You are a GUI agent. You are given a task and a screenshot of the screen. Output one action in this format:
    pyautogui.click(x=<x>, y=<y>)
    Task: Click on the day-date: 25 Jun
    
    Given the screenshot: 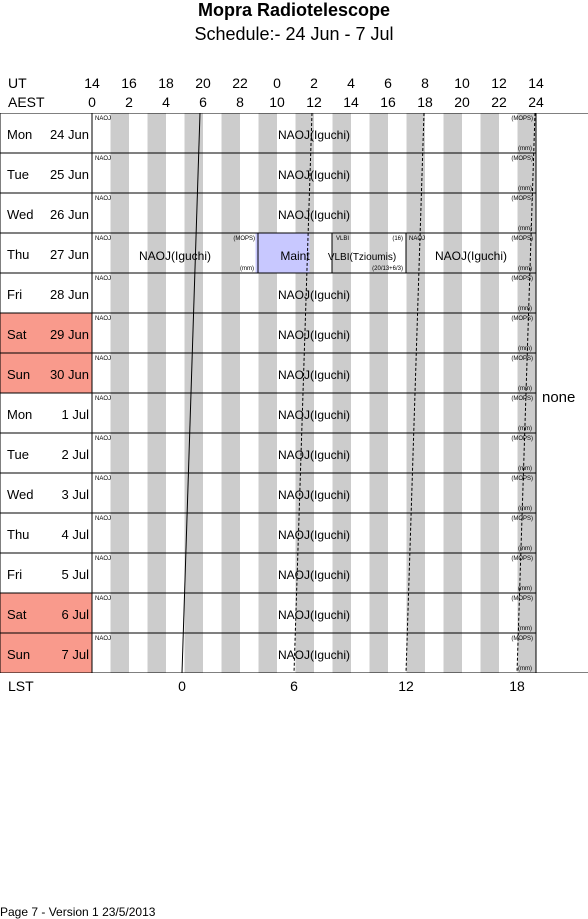 What is the action you would take?
    pyautogui.click(x=69, y=174)
    